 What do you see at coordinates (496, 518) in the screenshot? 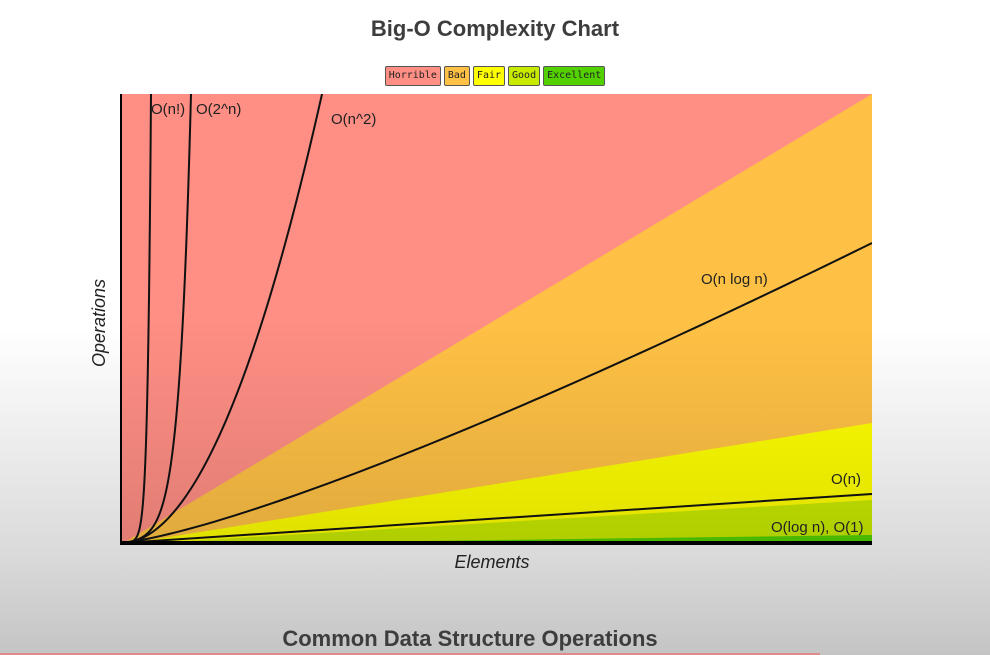
I see `line-o-n` at bounding box center [496, 518].